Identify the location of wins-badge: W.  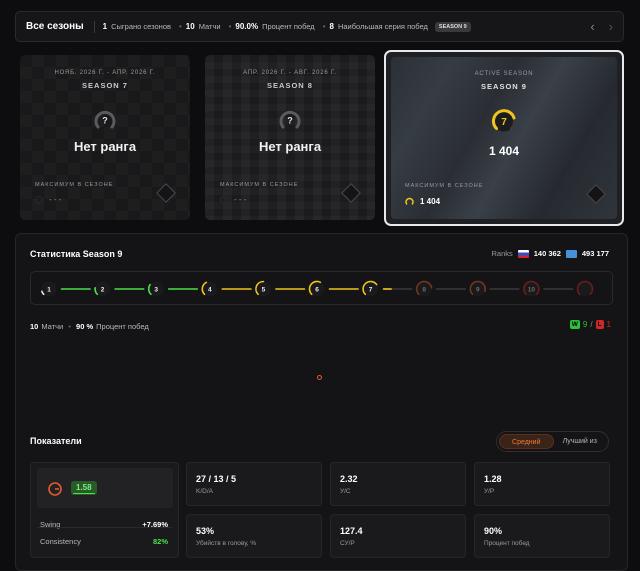
(574, 324).